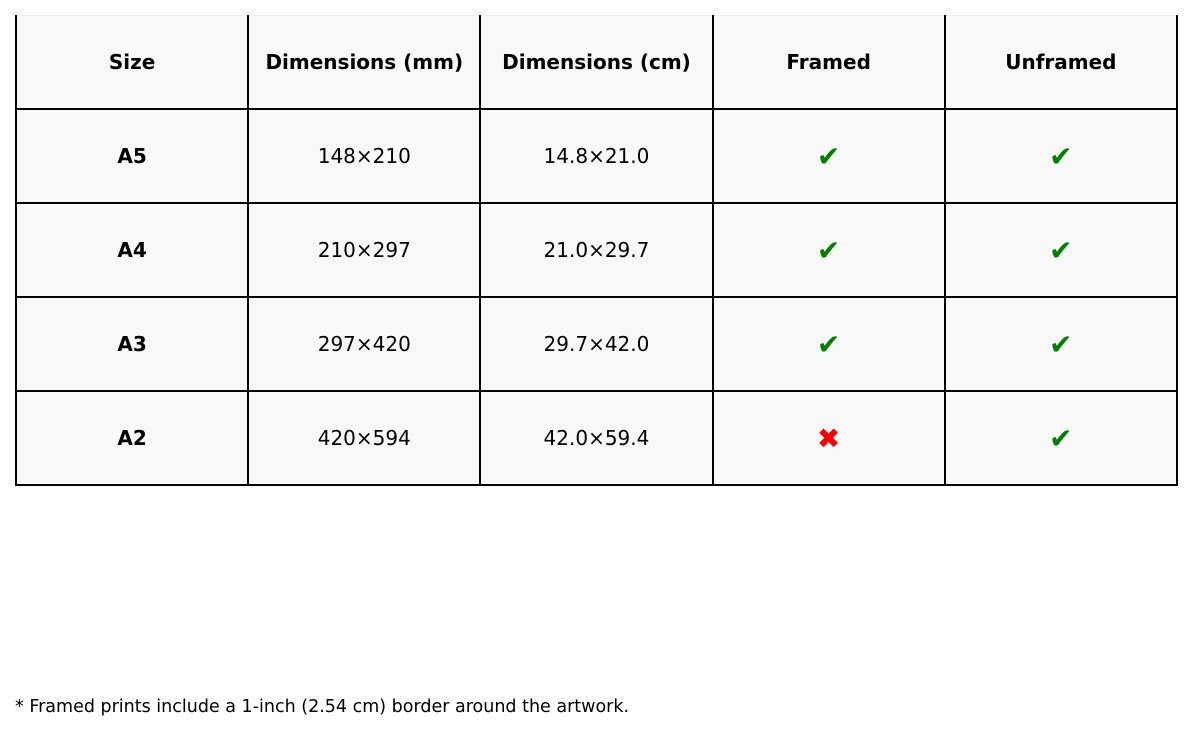  I want to click on dimensions-mm-cell: 210×297, so click(364, 250).